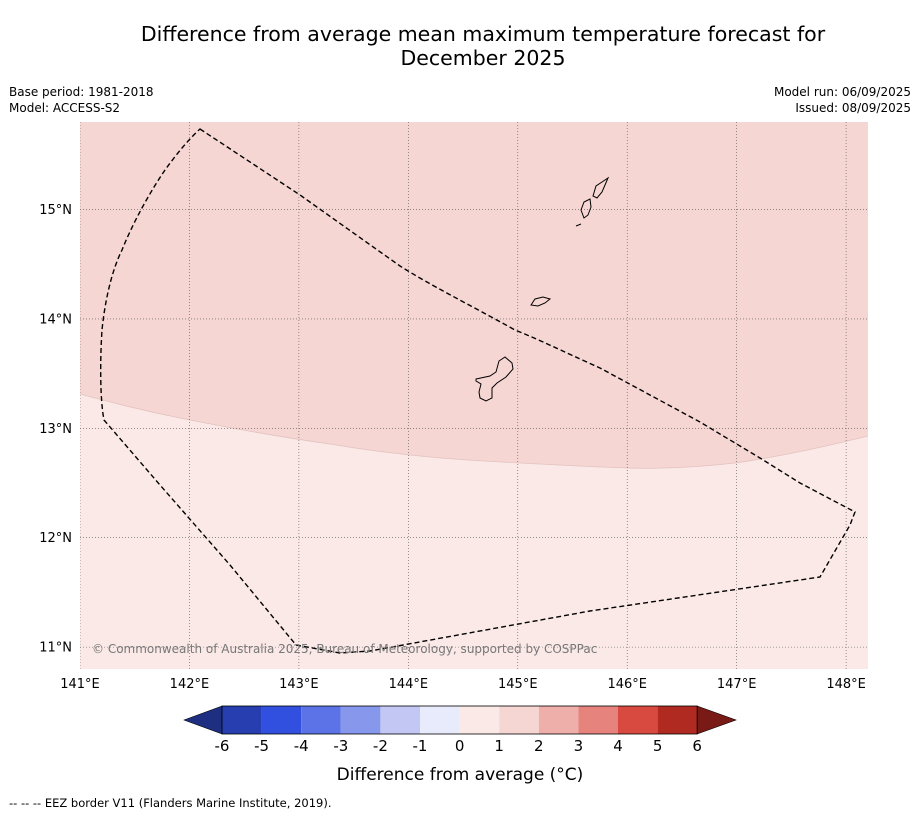 The height and width of the screenshot is (816, 919). What do you see at coordinates (618, 746) in the screenshot?
I see `colorbar-tick-label: 4` at bounding box center [618, 746].